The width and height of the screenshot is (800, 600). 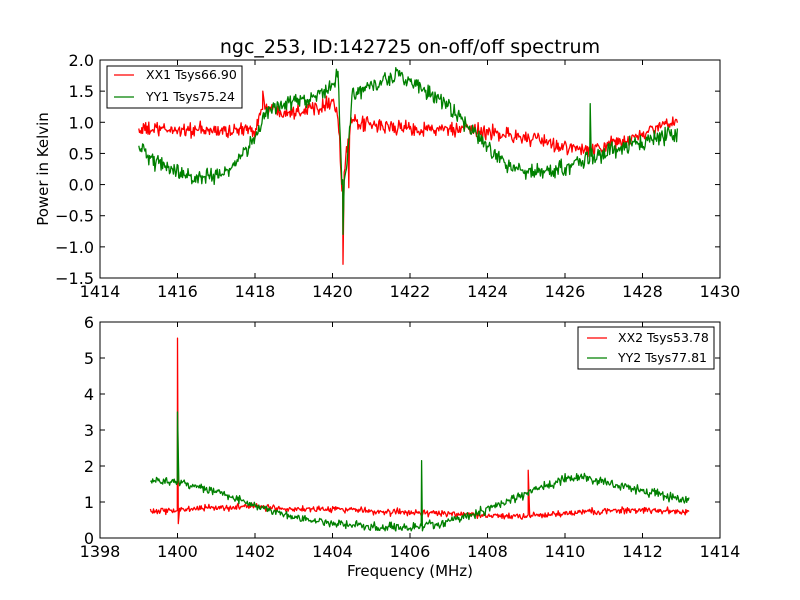 I want to click on top-x-tick-label: 1426, so click(x=565, y=291).